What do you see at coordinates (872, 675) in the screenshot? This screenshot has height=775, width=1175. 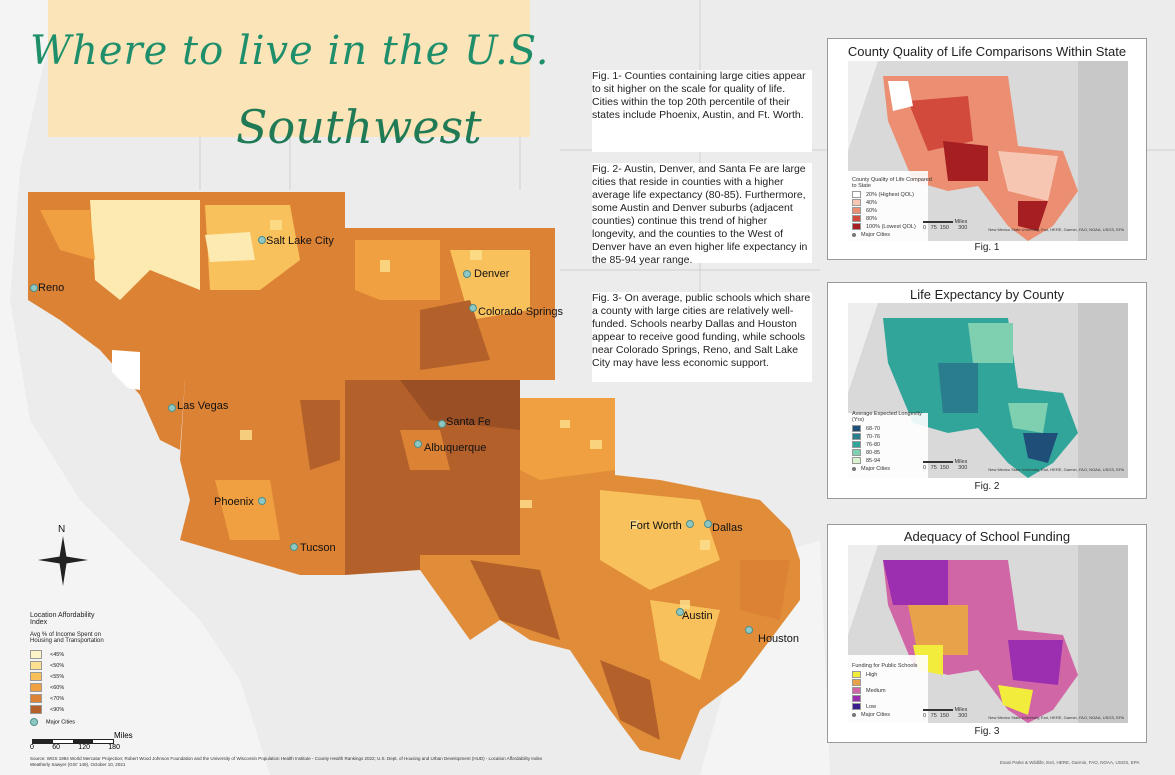 I see `inset-legend-label: High` at bounding box center [872, 675].